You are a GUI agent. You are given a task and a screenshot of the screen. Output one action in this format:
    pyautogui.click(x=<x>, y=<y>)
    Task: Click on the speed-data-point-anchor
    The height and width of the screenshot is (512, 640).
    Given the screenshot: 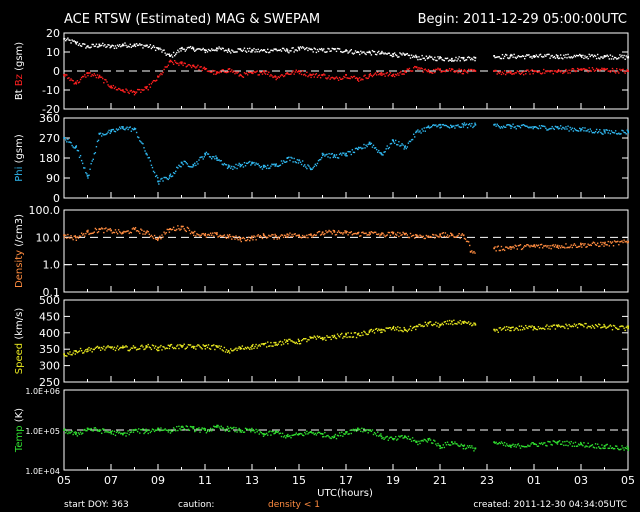 What is the action you would take?
    pyautogui.click(x=111, y=347)
    